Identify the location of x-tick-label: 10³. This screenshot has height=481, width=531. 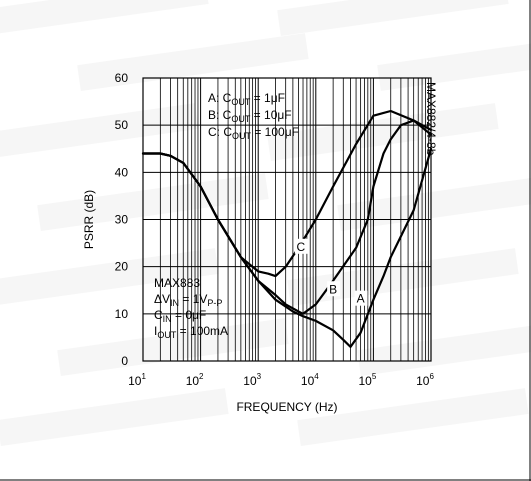
(252, 380).